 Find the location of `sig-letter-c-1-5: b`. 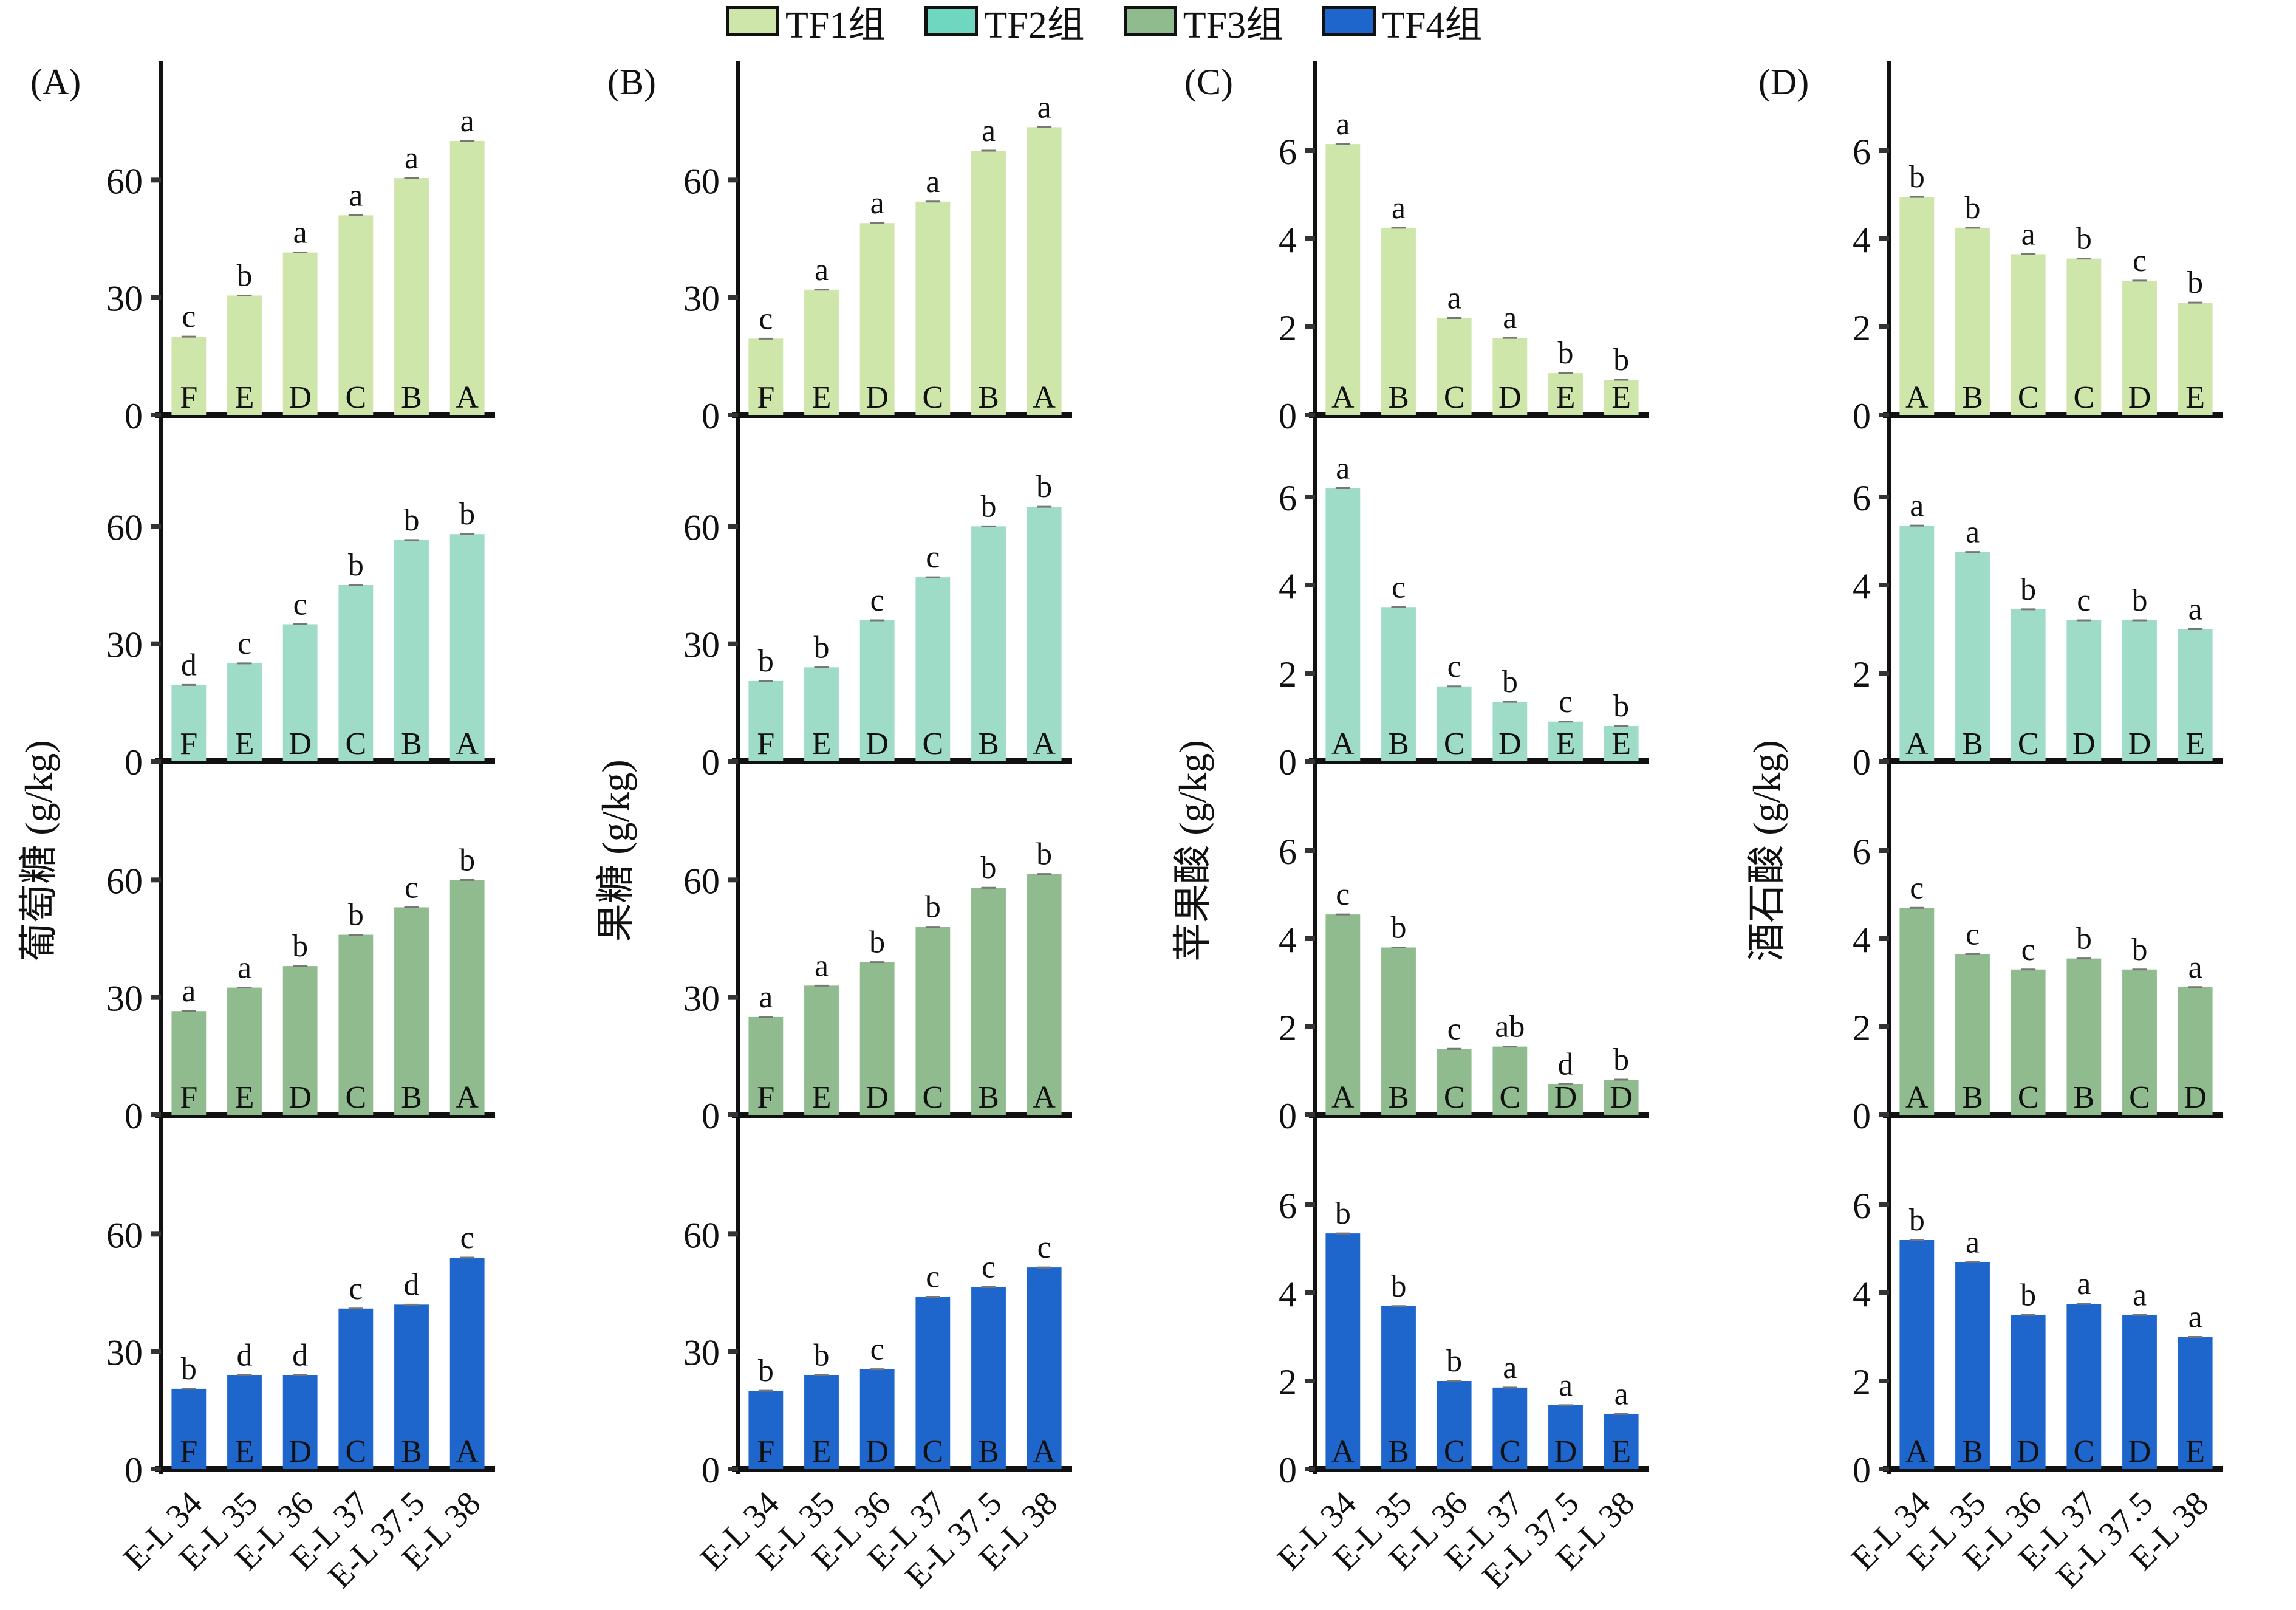

sig-letter-c-1-5: b is located at coordinates (1566, 354).